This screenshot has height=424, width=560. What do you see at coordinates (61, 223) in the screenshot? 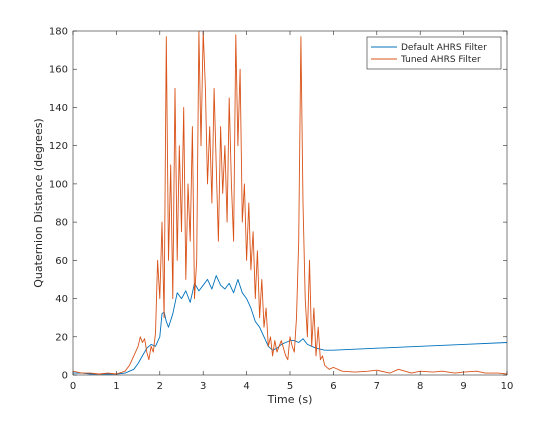
I see `y-tick-label: 80` at bounding box center [61, 223].